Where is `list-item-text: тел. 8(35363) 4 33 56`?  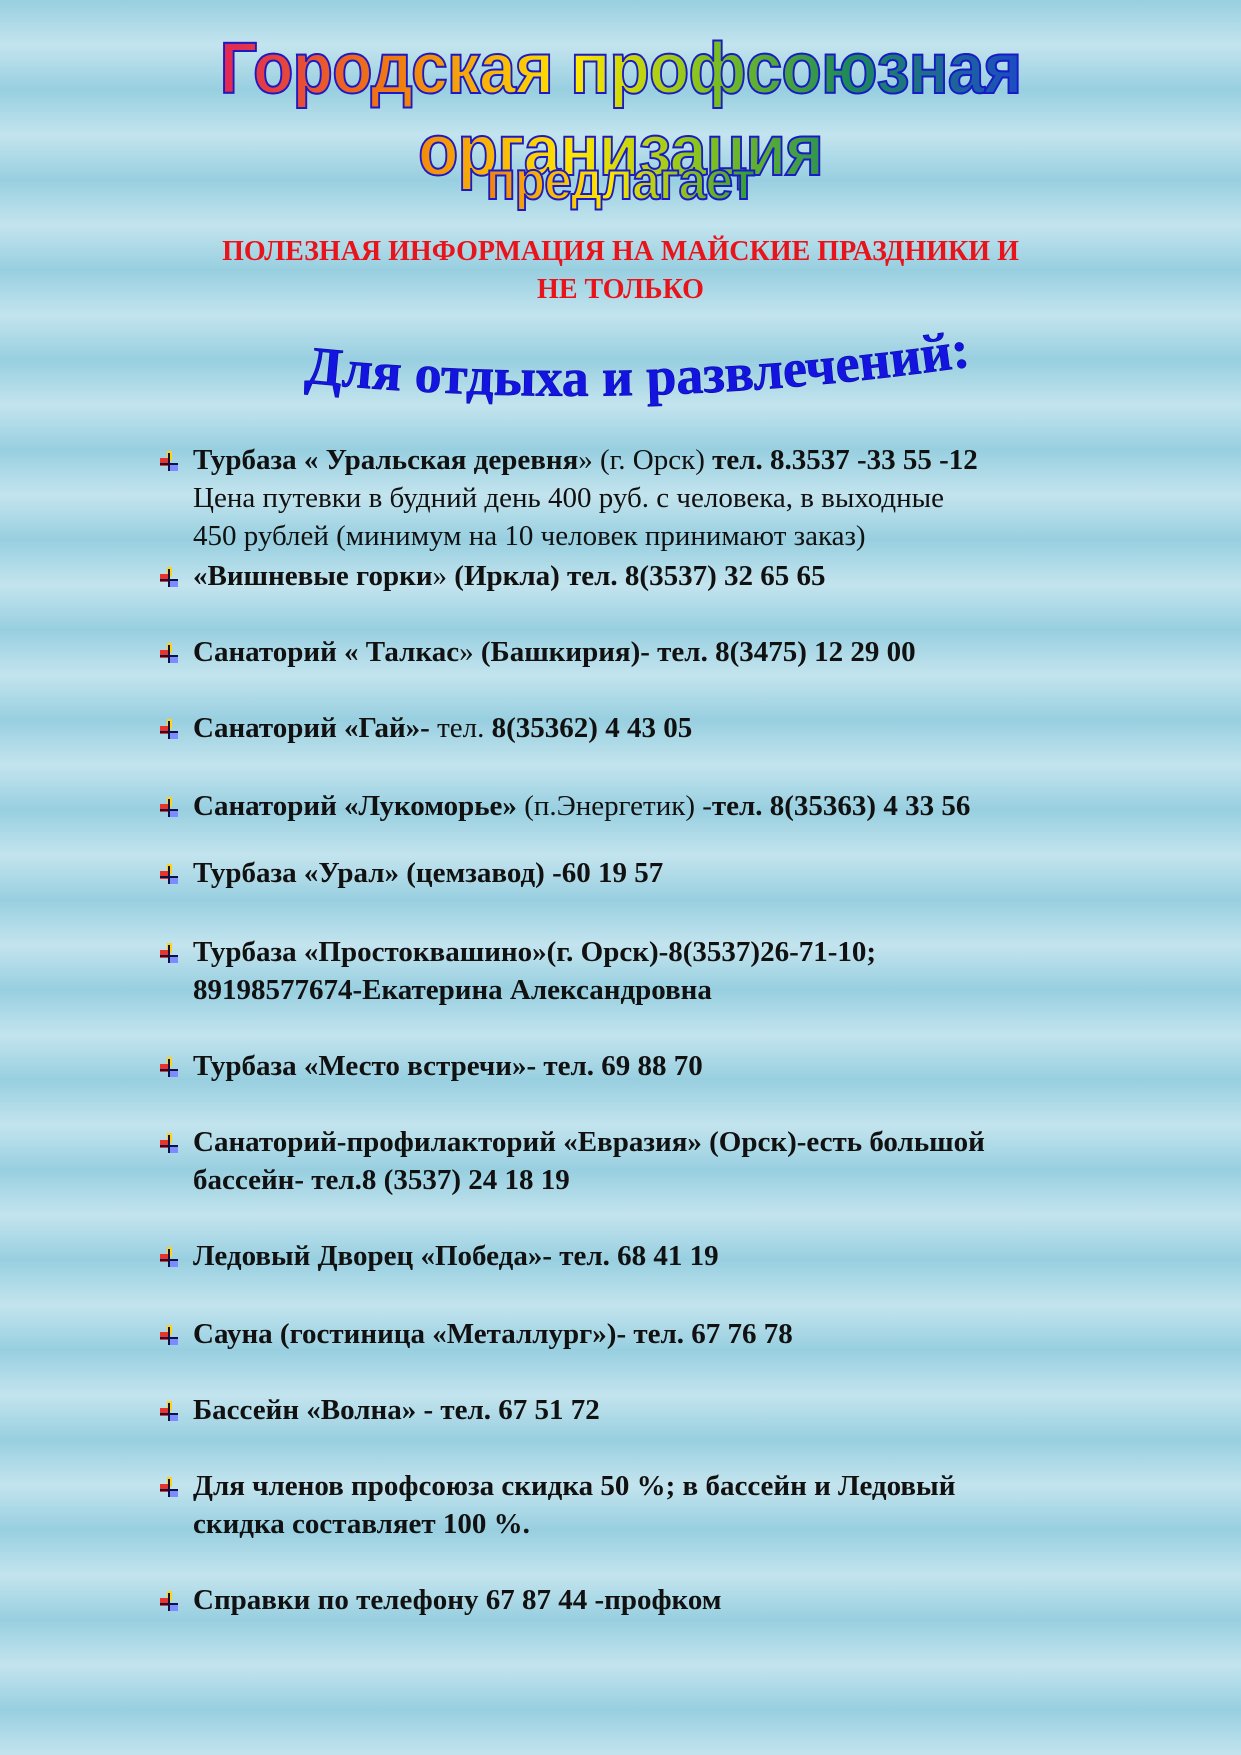 list-item-text: тел. 8(35363) 4 33 56 is located at coordinates (841, 806).